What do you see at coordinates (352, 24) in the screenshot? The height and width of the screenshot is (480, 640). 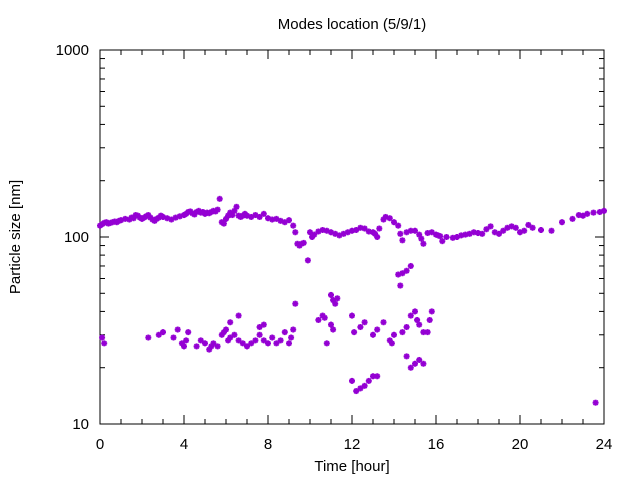 I see `chart-title: Modes location (5/9/1)` at bounding box center [352, 24].